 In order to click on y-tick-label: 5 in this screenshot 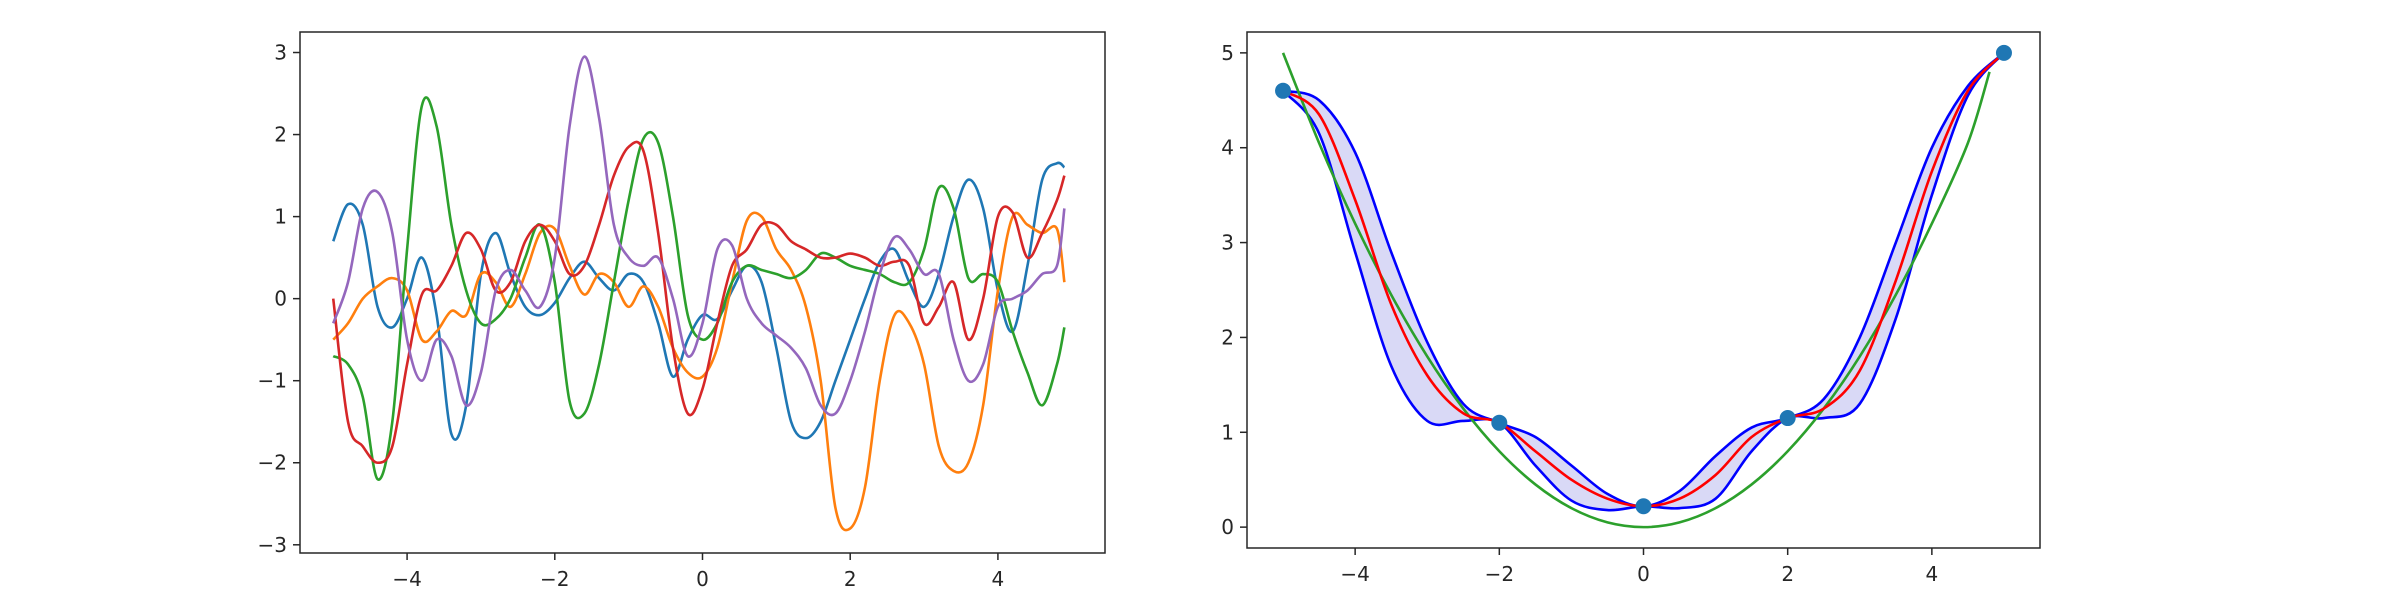, I will do `click(1227, 53)`.